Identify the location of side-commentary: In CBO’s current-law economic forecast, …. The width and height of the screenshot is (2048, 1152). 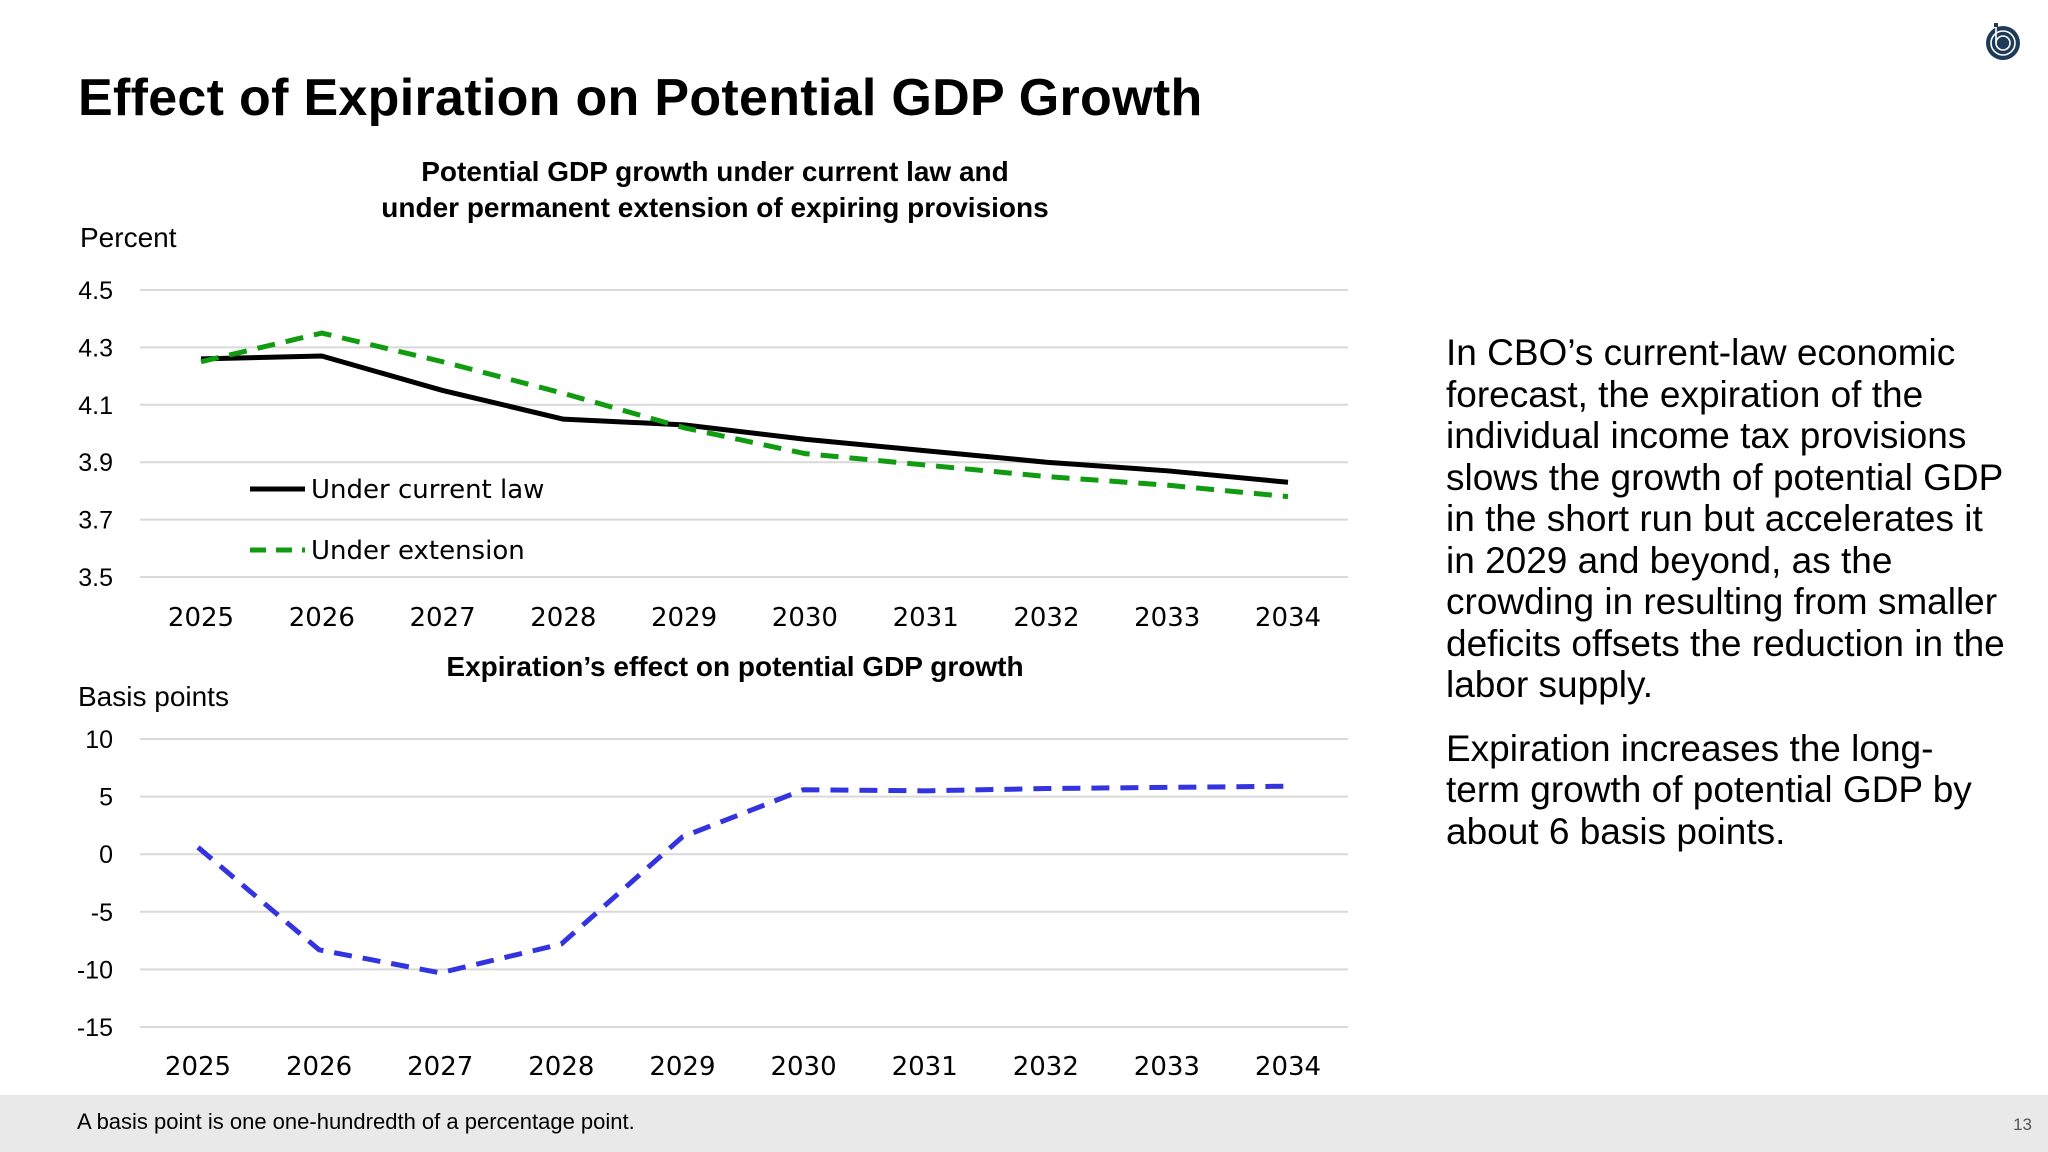
(1726, 603).